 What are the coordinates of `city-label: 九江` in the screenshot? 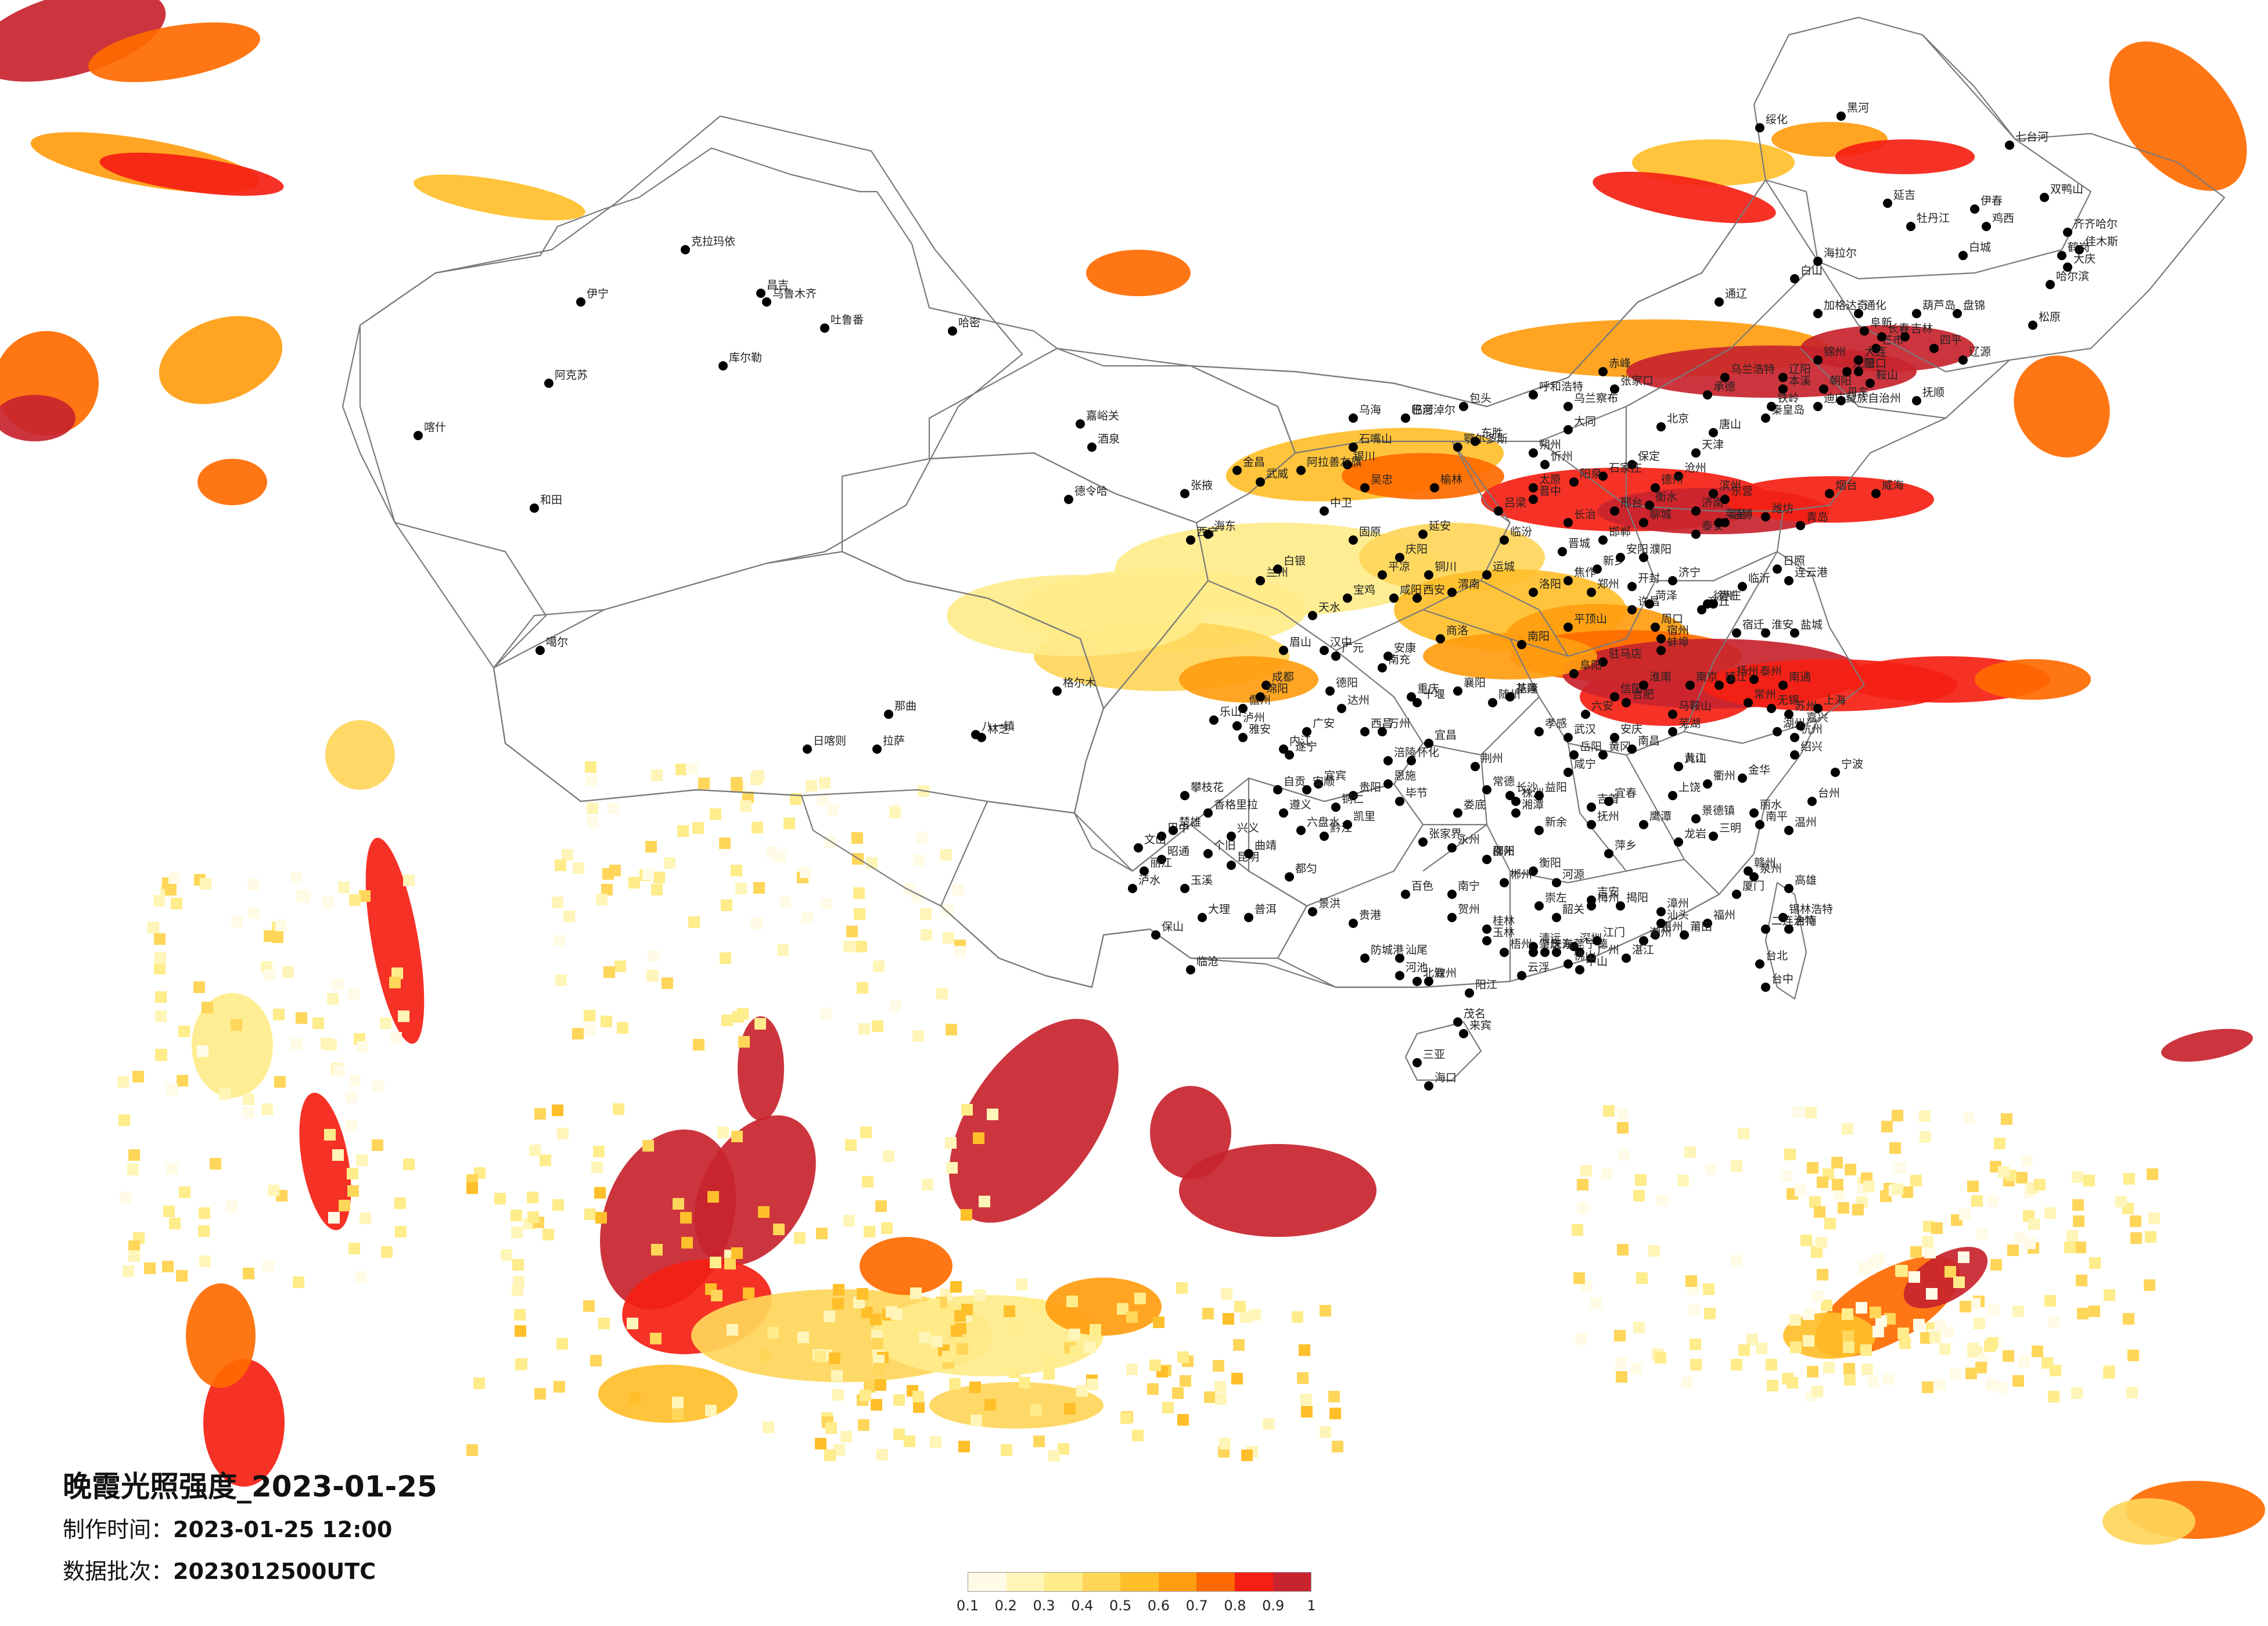 It's located at (1695, 758).